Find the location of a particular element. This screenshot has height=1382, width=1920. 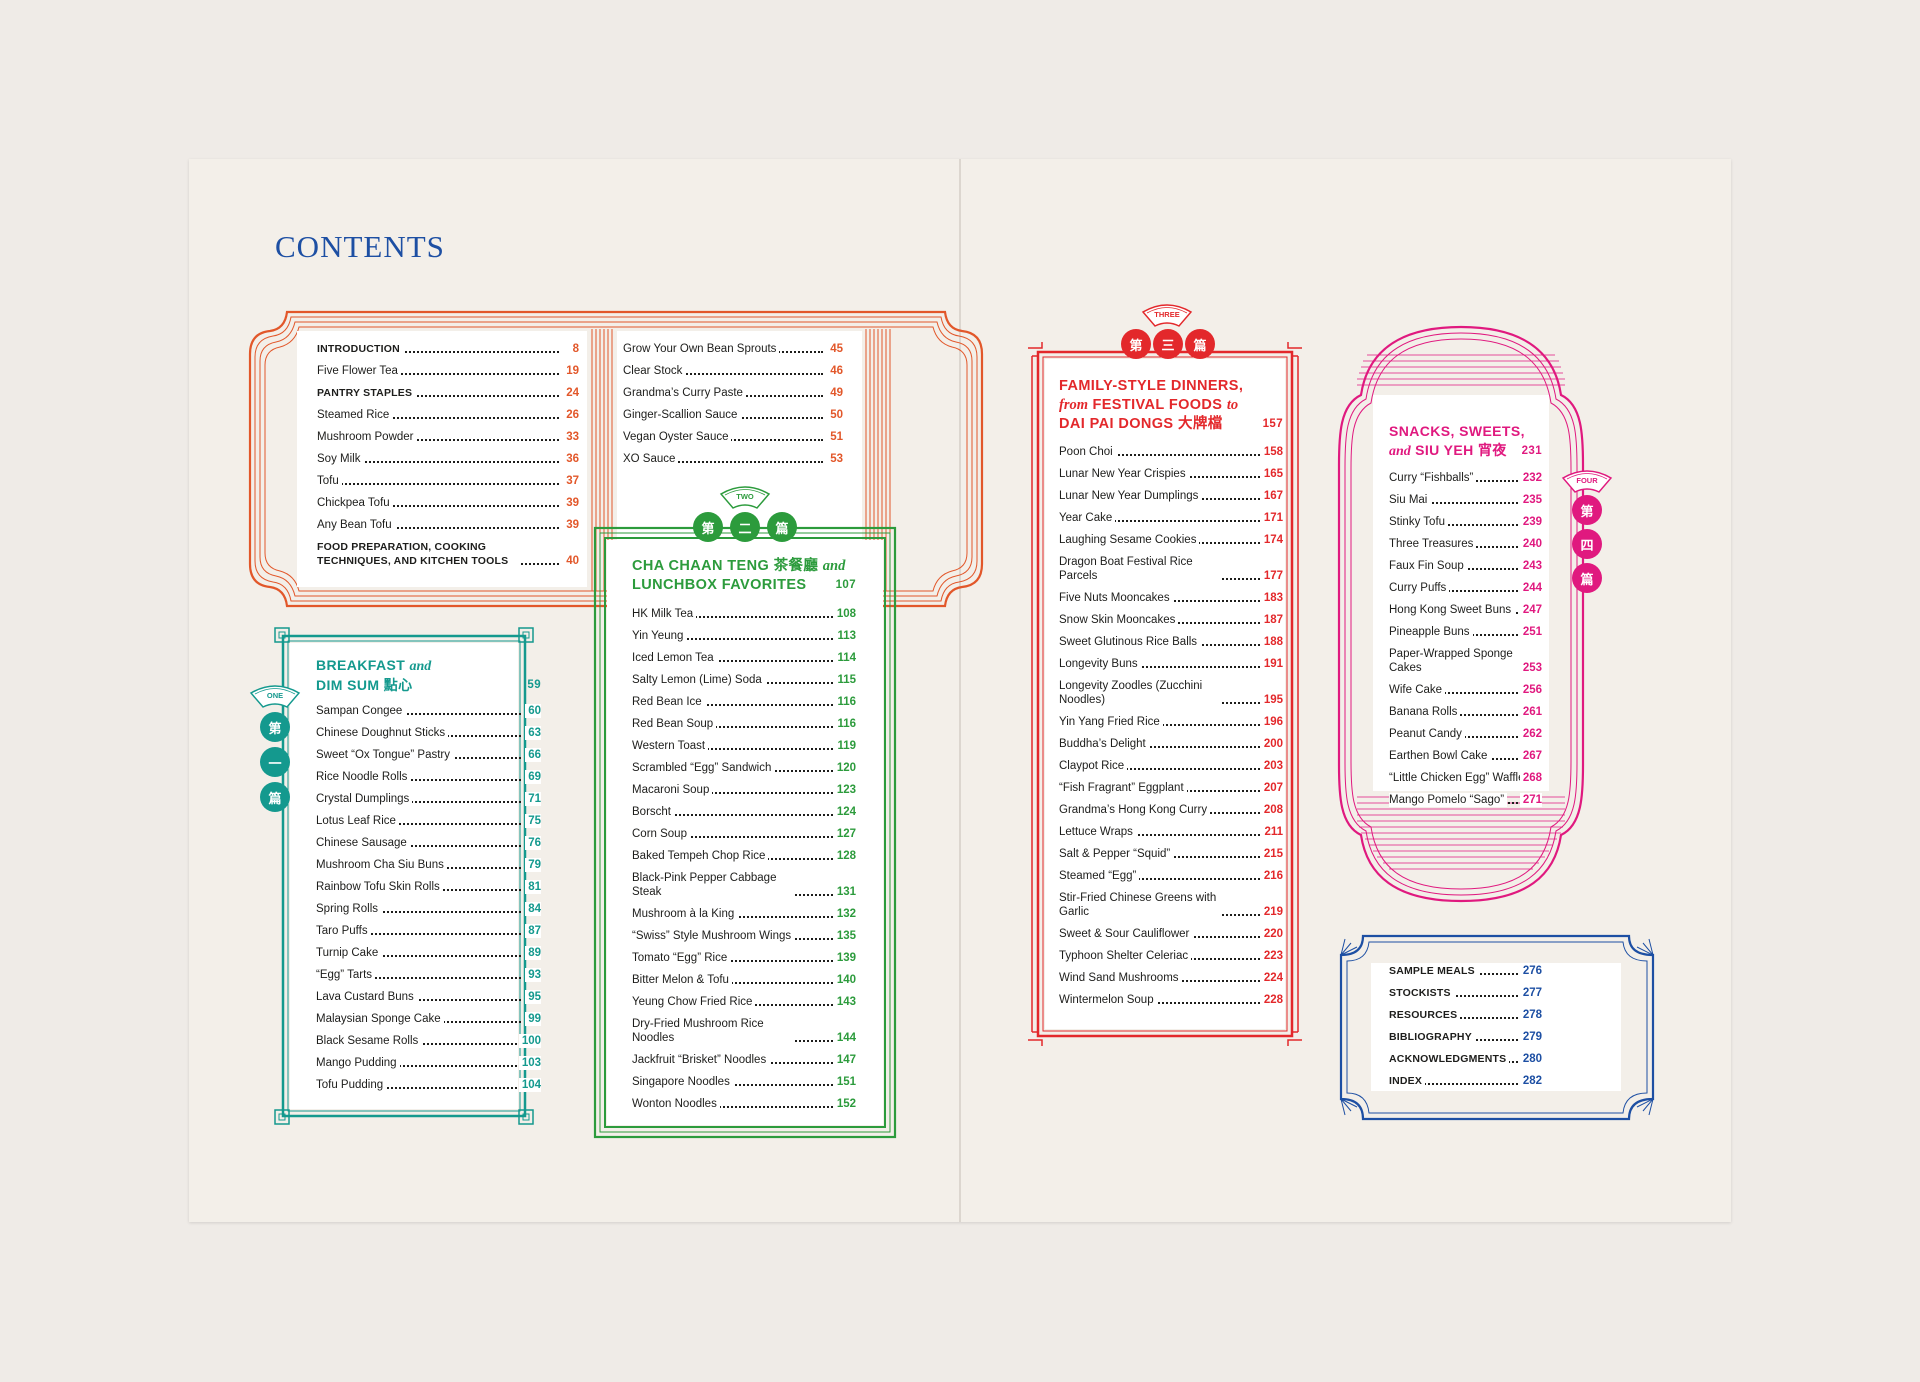

toc-entry-title: Singapore Noodles is located at coordinates (682, 1082).